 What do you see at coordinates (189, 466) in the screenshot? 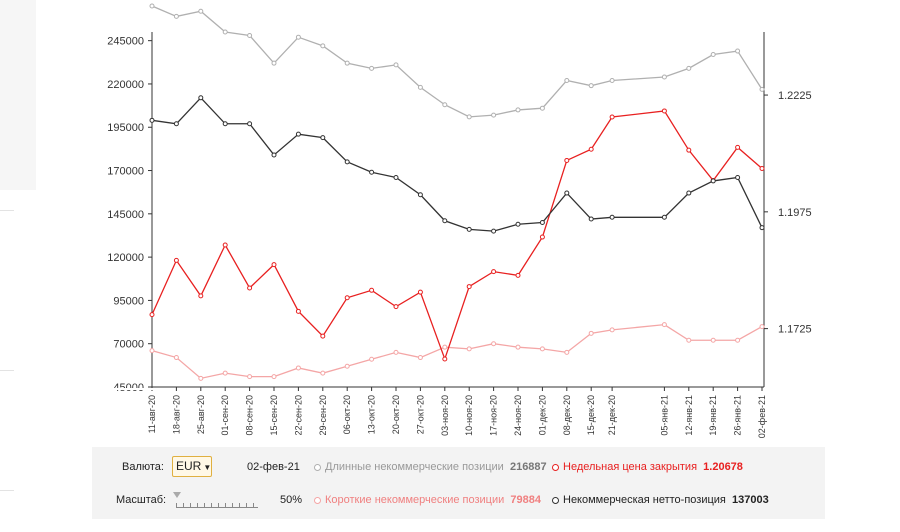
I see `currency-value: EUR` at bounding box center [189, 466].